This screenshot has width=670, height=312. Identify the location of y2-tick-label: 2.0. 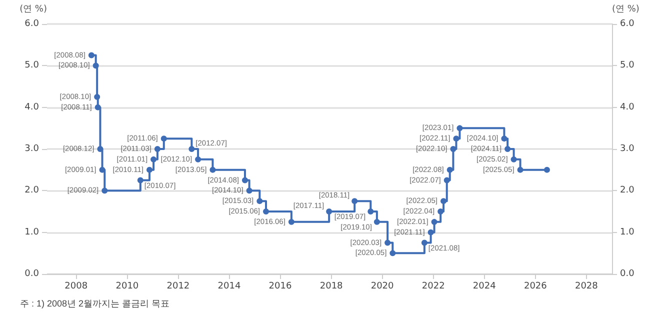
(627, 191).